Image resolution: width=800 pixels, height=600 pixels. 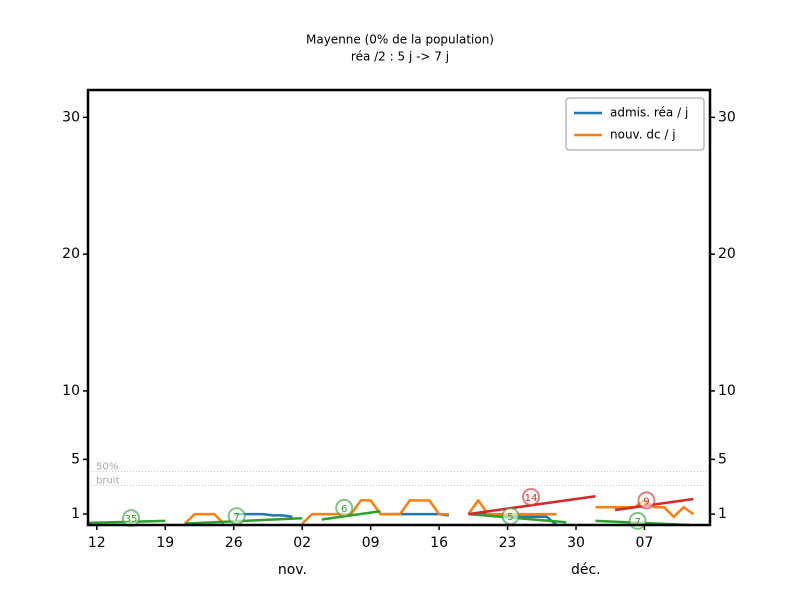 What do you see at coordinates (727, 391) in the screenshot?
I see `y2-tick-label: 10` at bounding box center [727, 391].